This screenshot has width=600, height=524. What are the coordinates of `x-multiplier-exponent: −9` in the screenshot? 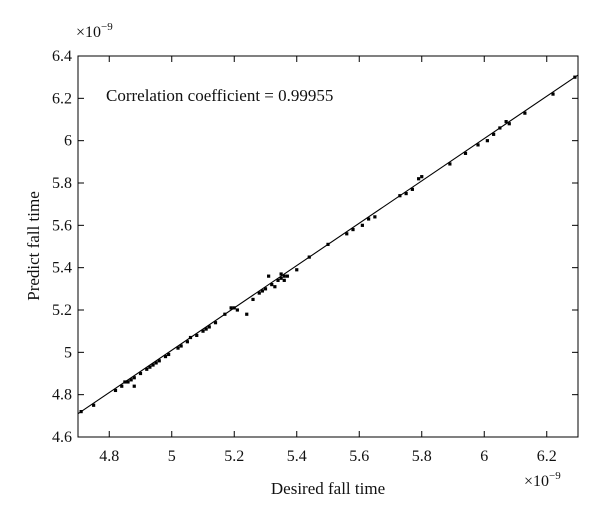 It's located at (555, 476).